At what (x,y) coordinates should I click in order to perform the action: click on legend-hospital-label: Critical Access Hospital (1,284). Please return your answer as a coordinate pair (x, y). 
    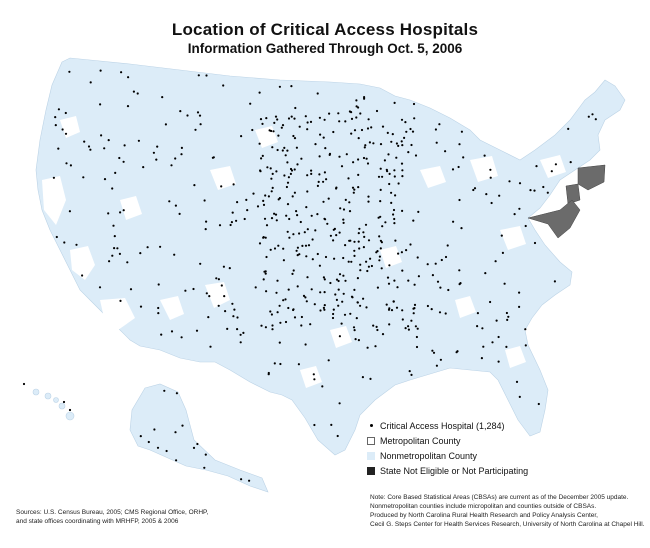
    Looking at the image, I should click on (442, 425).